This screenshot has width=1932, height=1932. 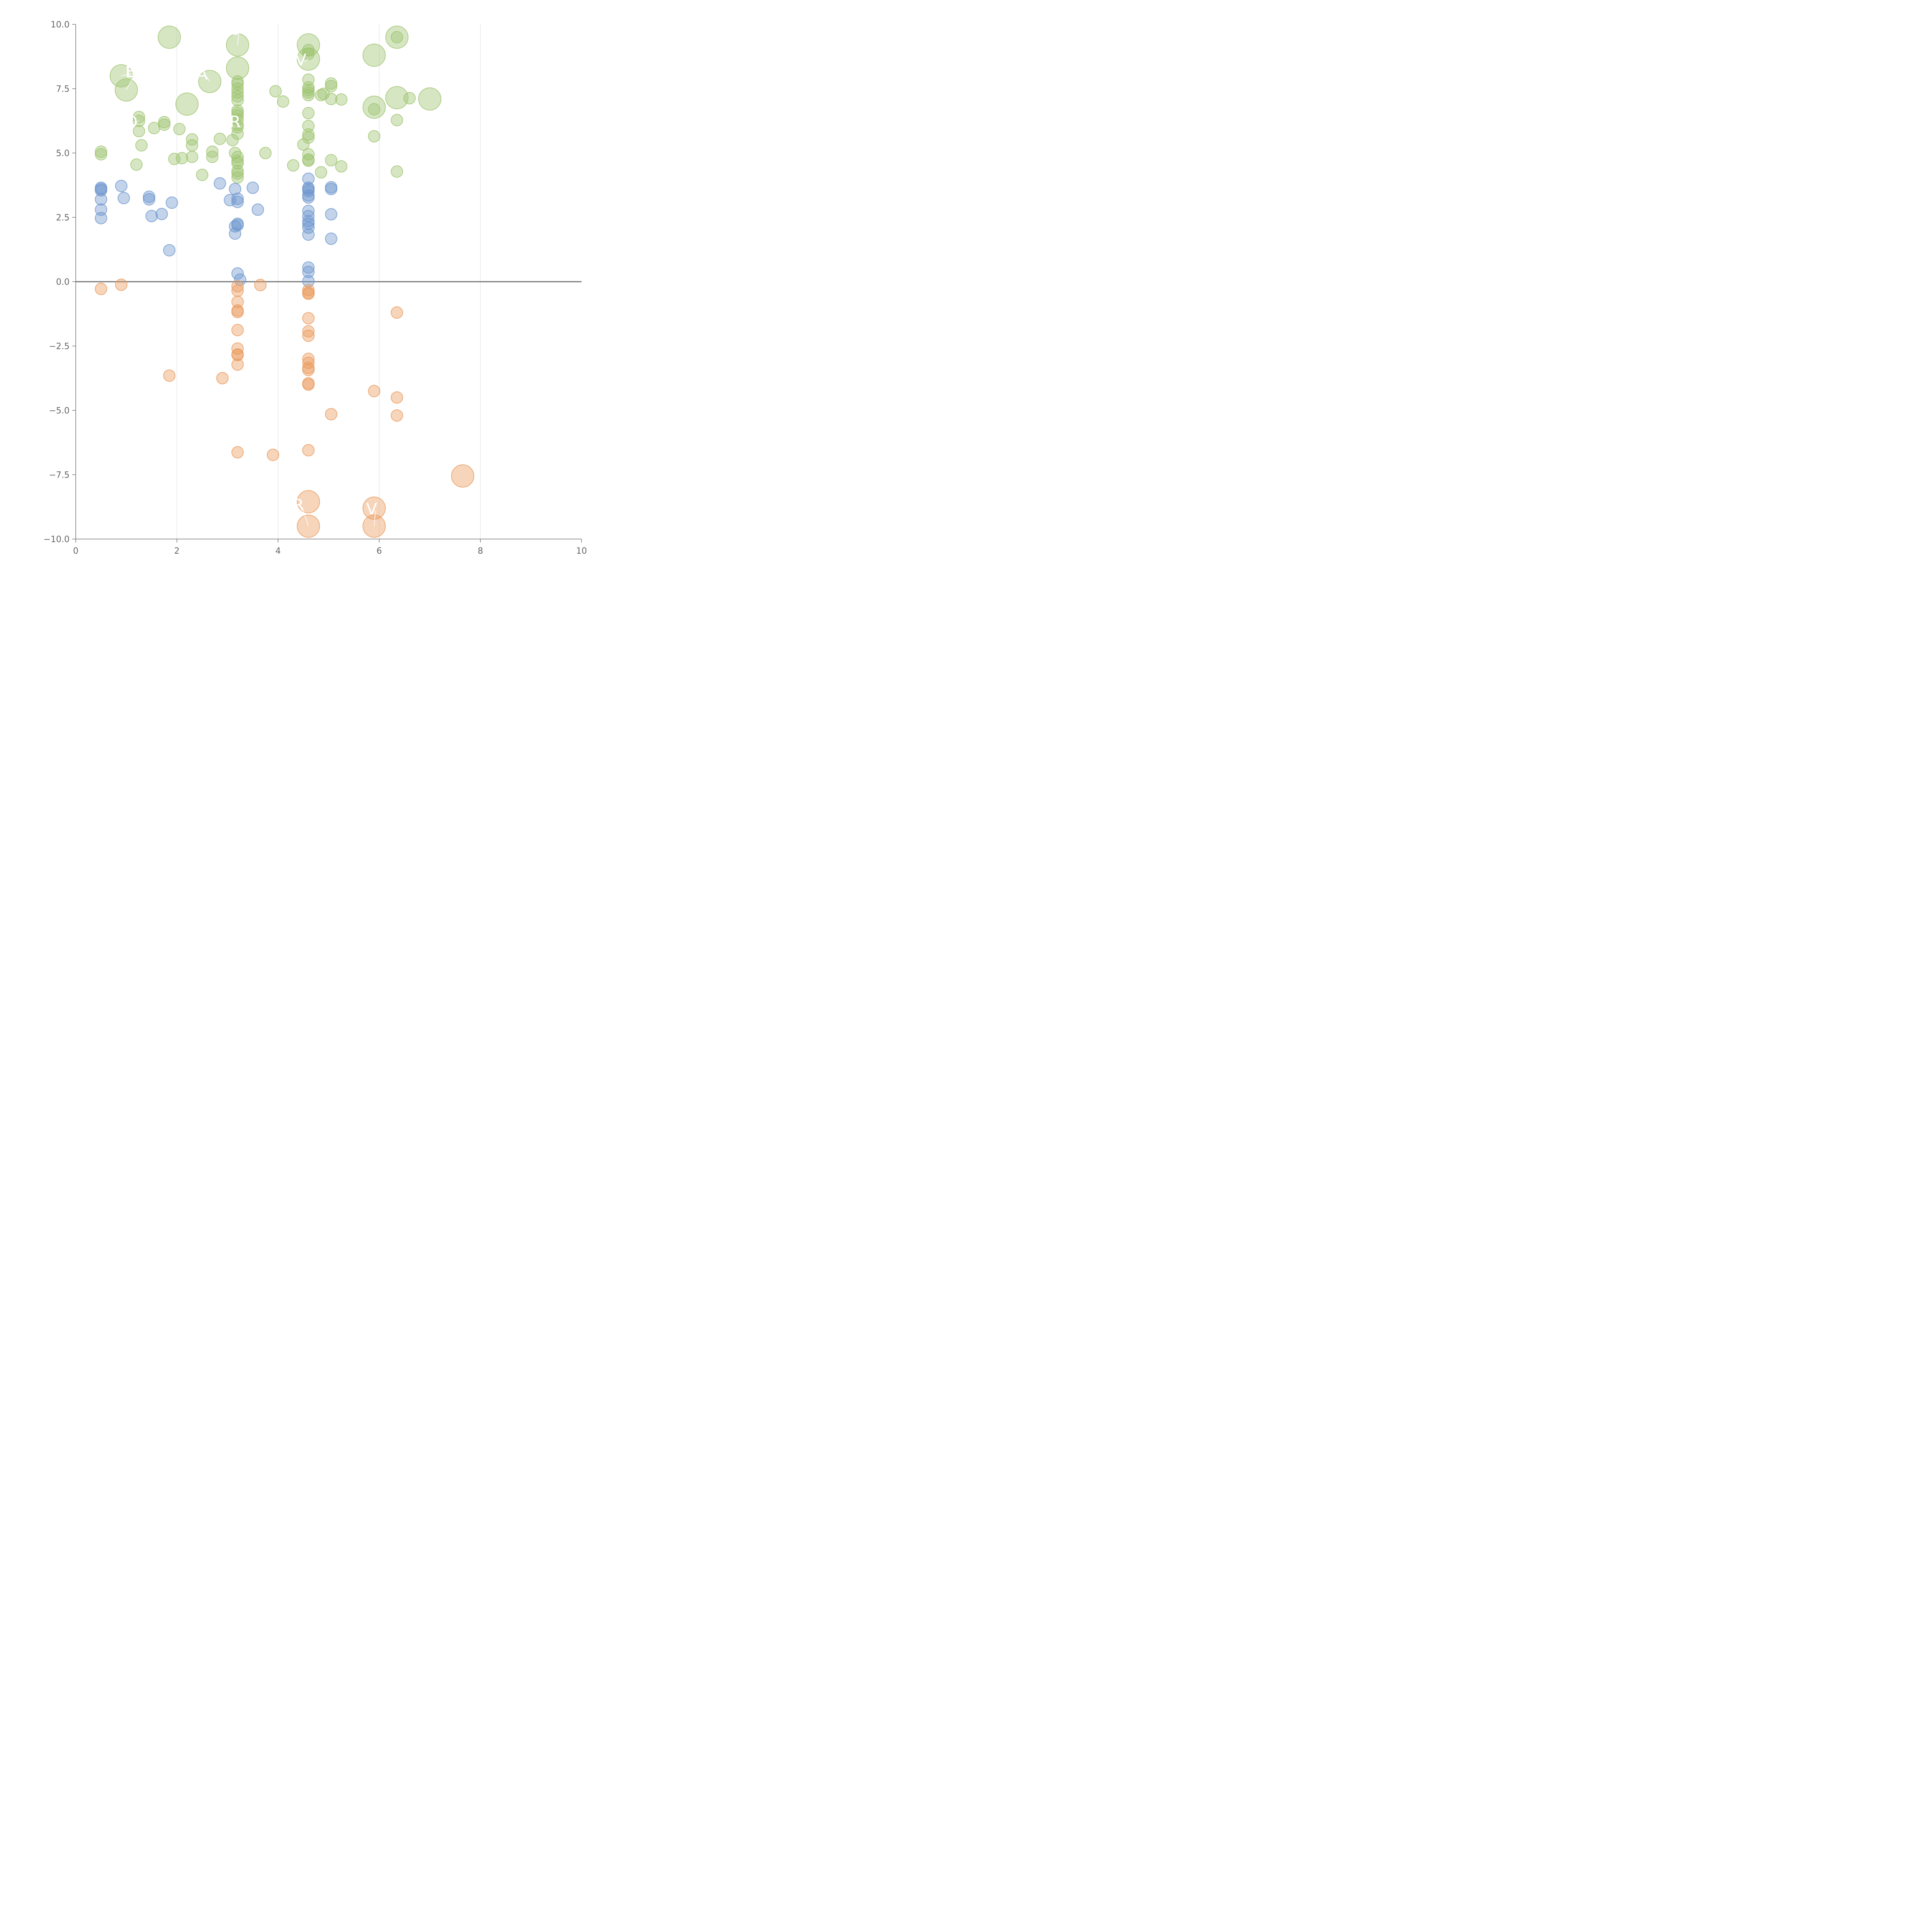 What do you see at coordinates (60, 347) in the screenshot?
I see `y-tick-label: −2.5` at bounding box center [60, 347].